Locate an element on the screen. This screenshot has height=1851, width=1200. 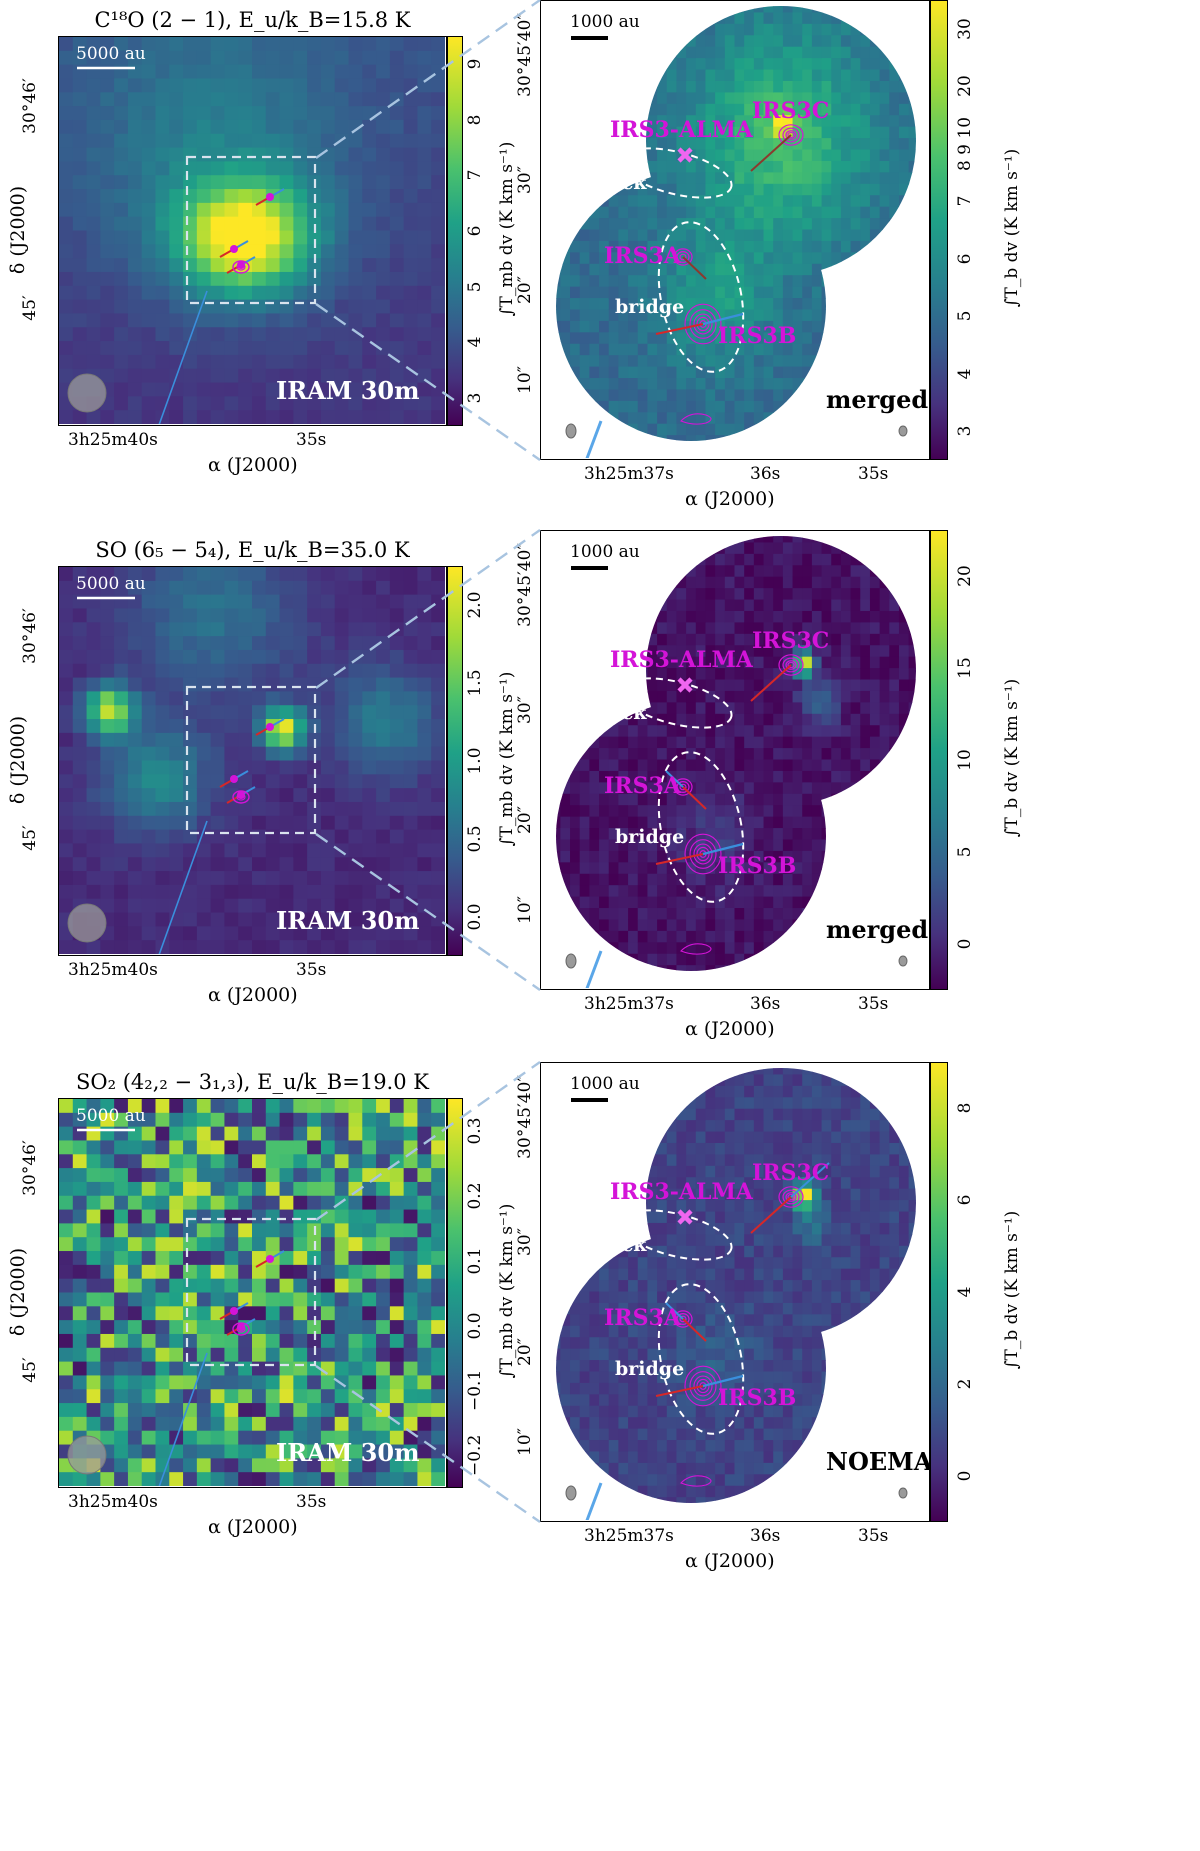
right-map-image is located at coordinates (734, 762).